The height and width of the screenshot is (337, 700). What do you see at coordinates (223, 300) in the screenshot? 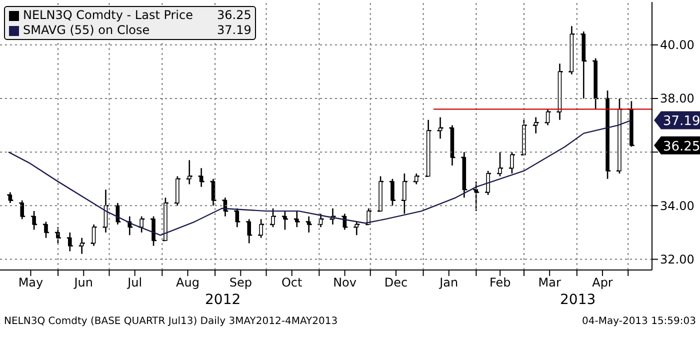
I see `text: 2012` at bounding box center [223, 300].